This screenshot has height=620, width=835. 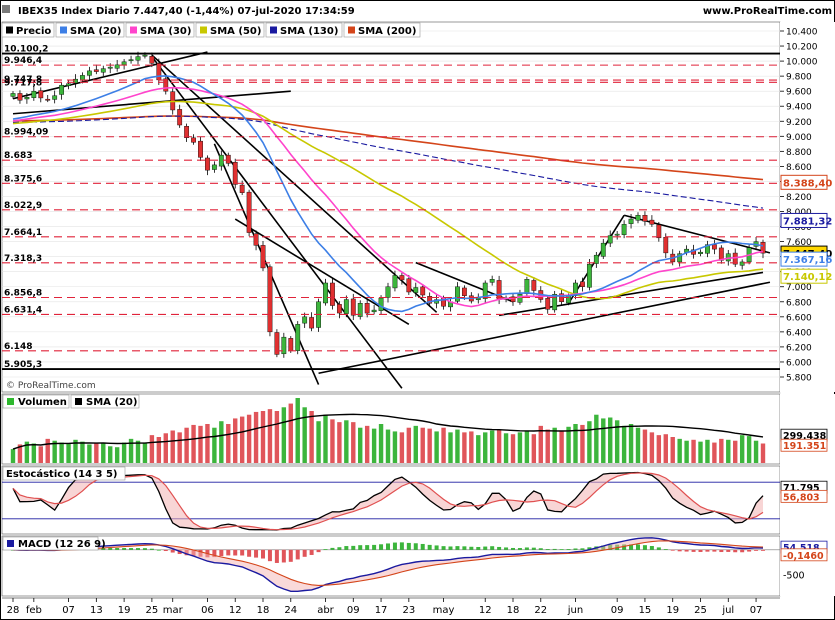 I want to click on volume-value-badge, so click(x=804, y=445).